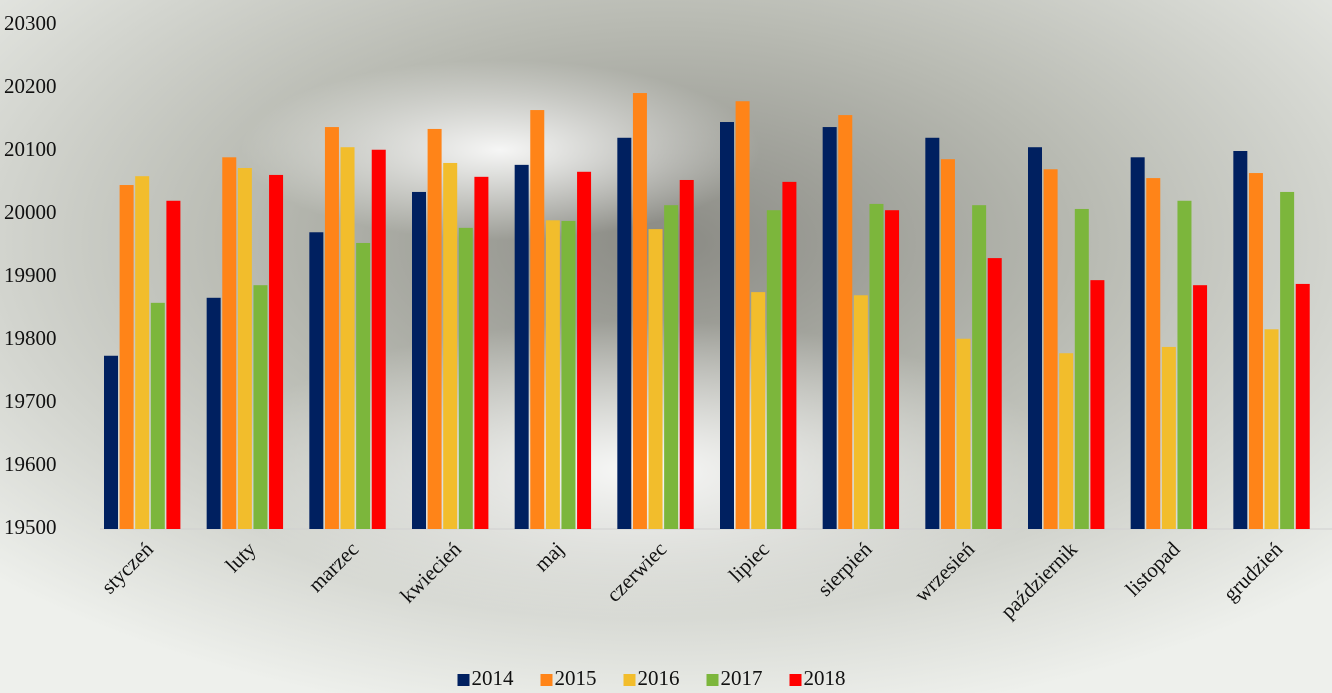  What do you see at coordinates (742, 678) in the screenshot?
I see `legend-label: 2017` at bounding box center [742, 678].